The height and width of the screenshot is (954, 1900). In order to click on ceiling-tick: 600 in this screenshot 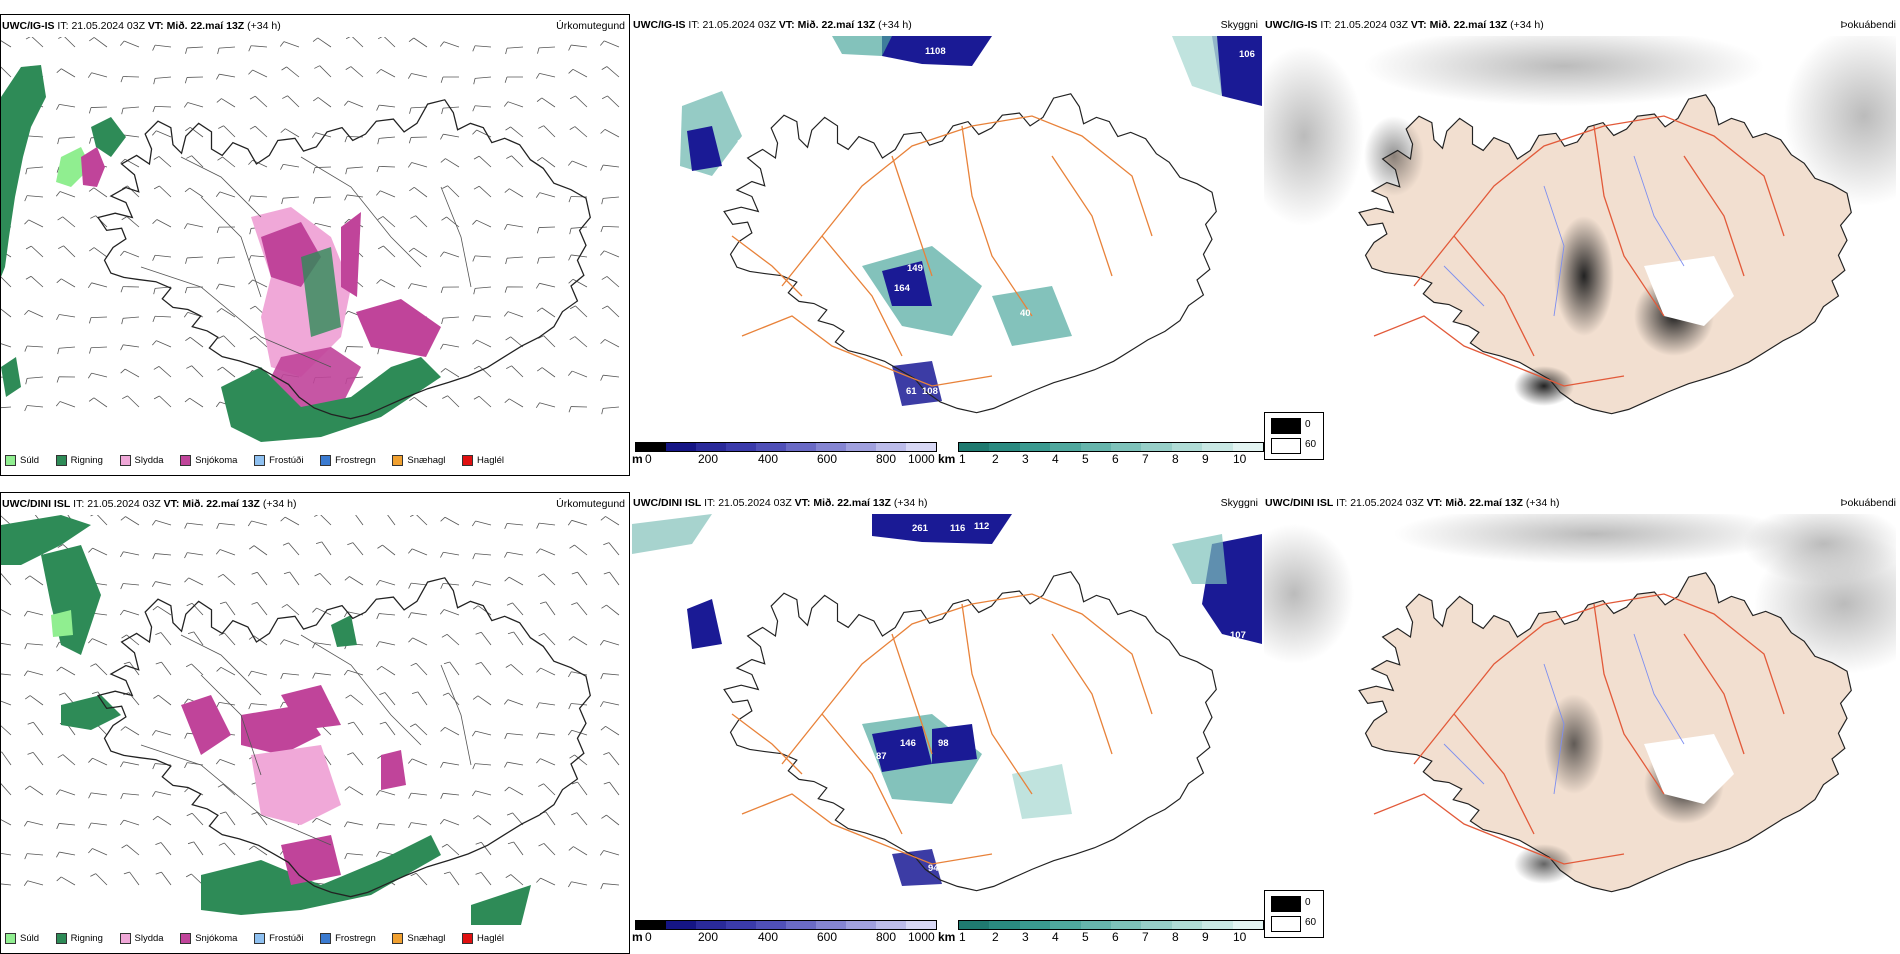, I will do `click(827, 937)`.